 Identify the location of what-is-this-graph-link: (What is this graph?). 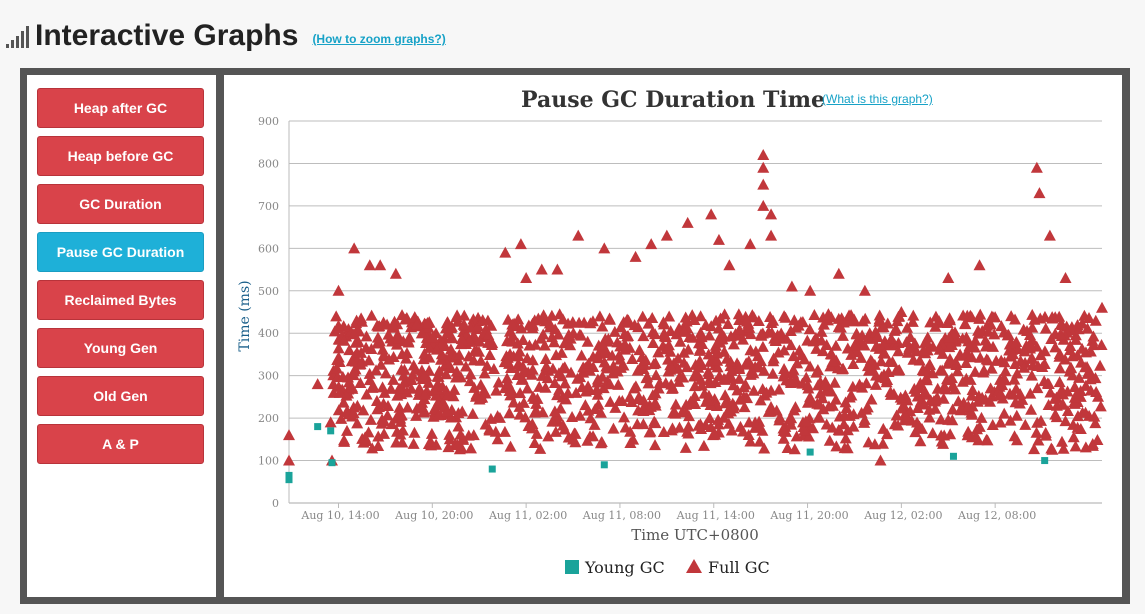
(877, 99).